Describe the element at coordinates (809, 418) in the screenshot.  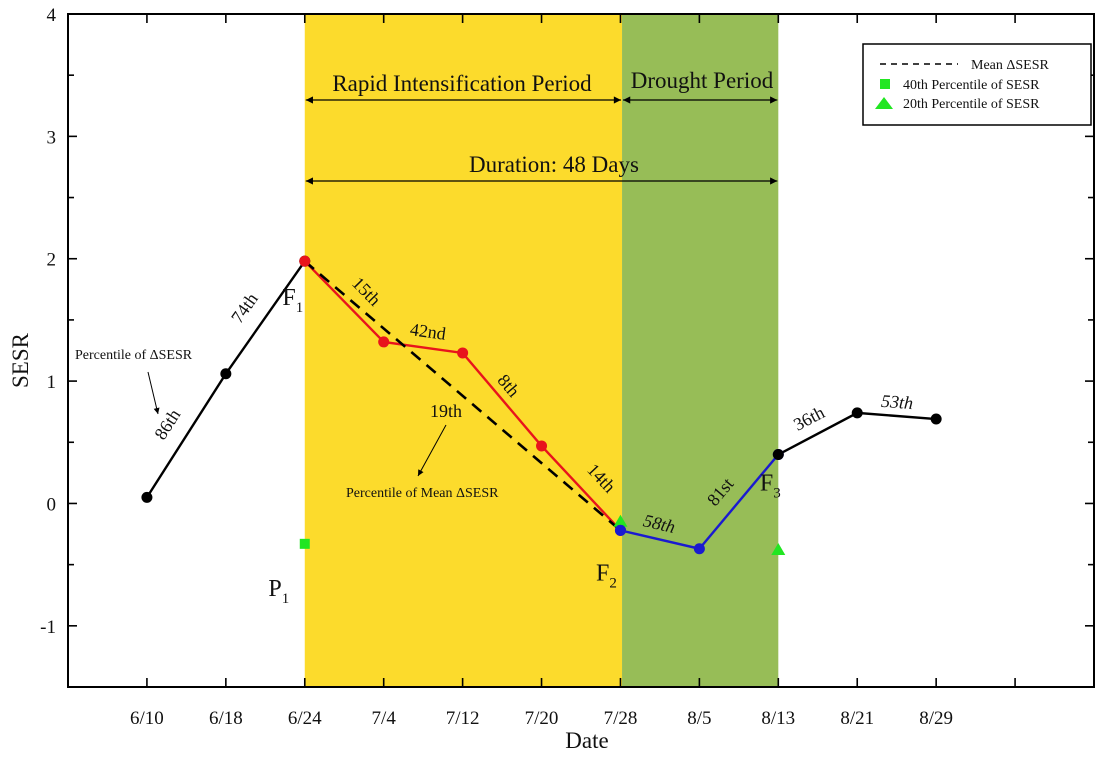
I see `segment-label: 36th` at that location.